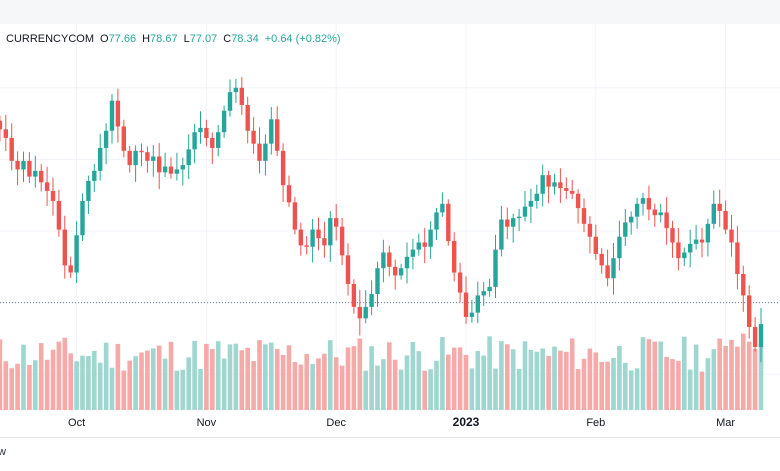 This screenshot has width=780, height=471. Describe the element at coordinates (146, 39) in the screenshot. I see `legend-high-label: H` at that location.